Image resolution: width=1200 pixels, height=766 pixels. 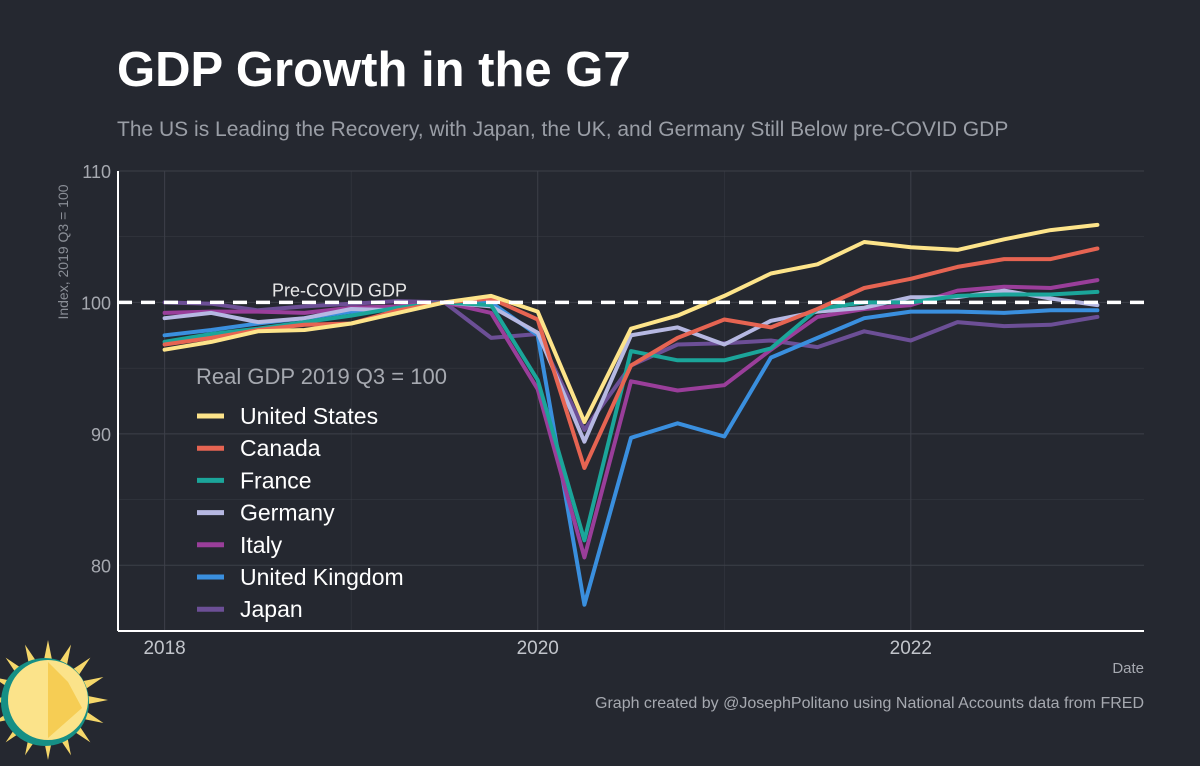 What do you see at coordinates (164, 648) in the screenshot?
I see `x-tick-label: 2018` at bounding box center [164, 648].